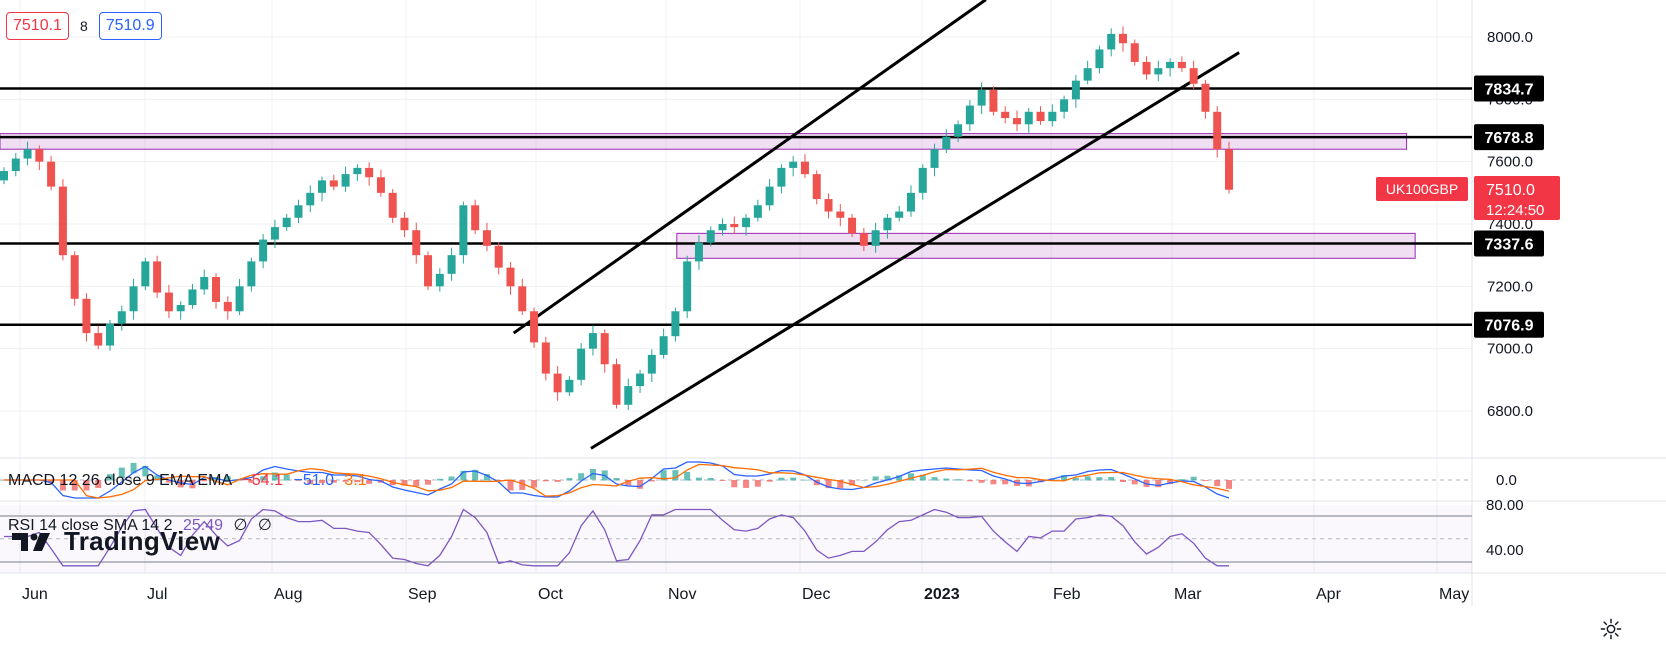 The image size is (1666, 656). I want to click on month-label-10: Apr, so click(1329, 594).